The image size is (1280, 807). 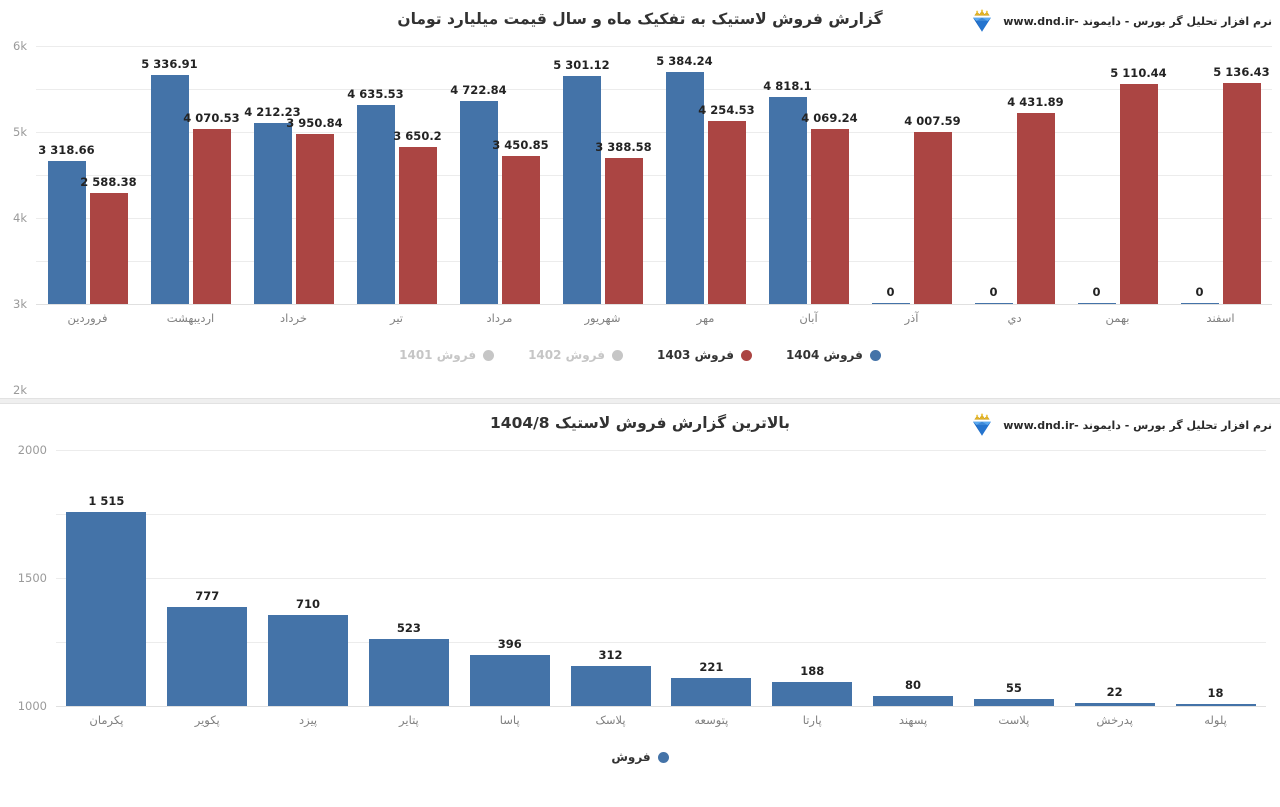 What do you see at coordinates (408, 578) in the screenshot?
I see `bar-group: 523` at bounding box center [408, 578].